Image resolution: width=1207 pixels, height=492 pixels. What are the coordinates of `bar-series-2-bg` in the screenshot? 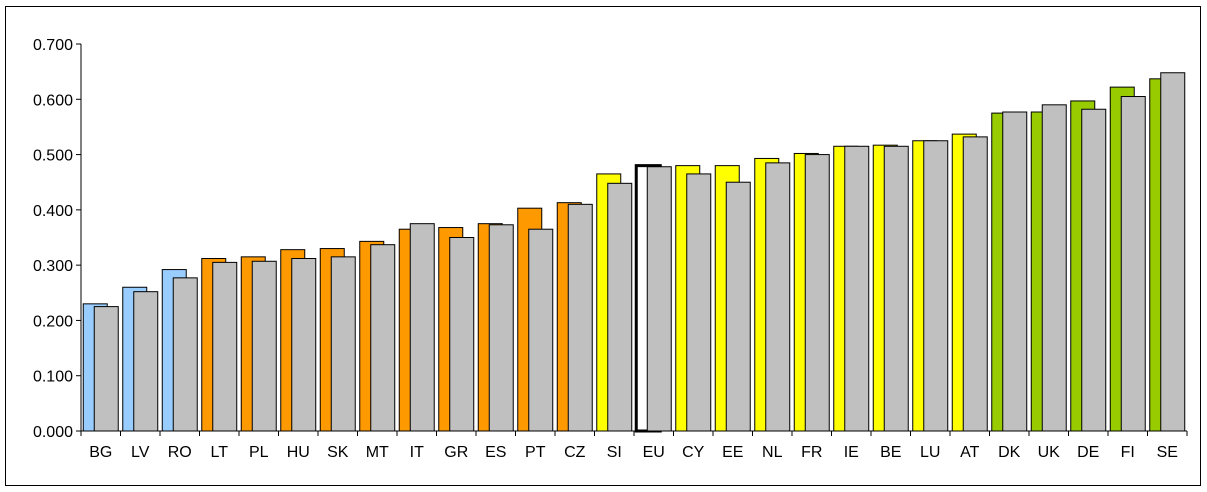 It's located at (106, 369).